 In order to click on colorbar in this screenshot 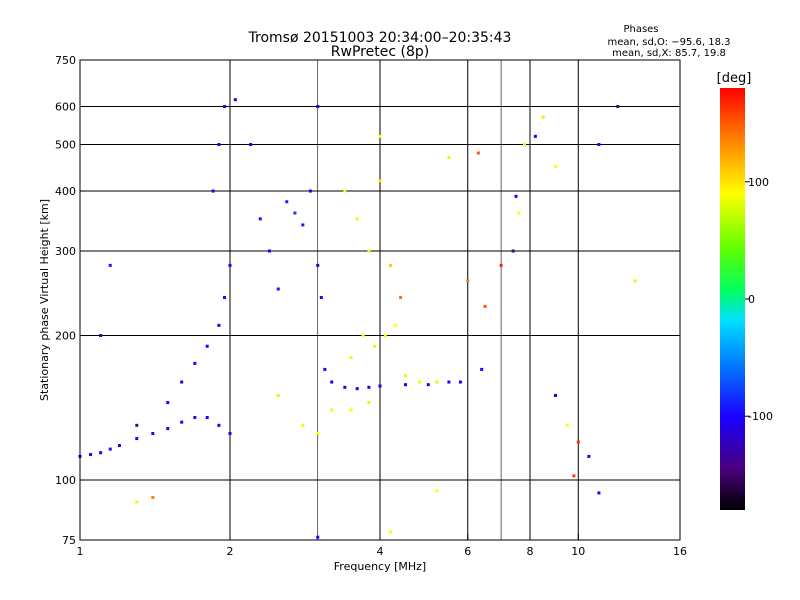, I will do `click(732, 299)`.